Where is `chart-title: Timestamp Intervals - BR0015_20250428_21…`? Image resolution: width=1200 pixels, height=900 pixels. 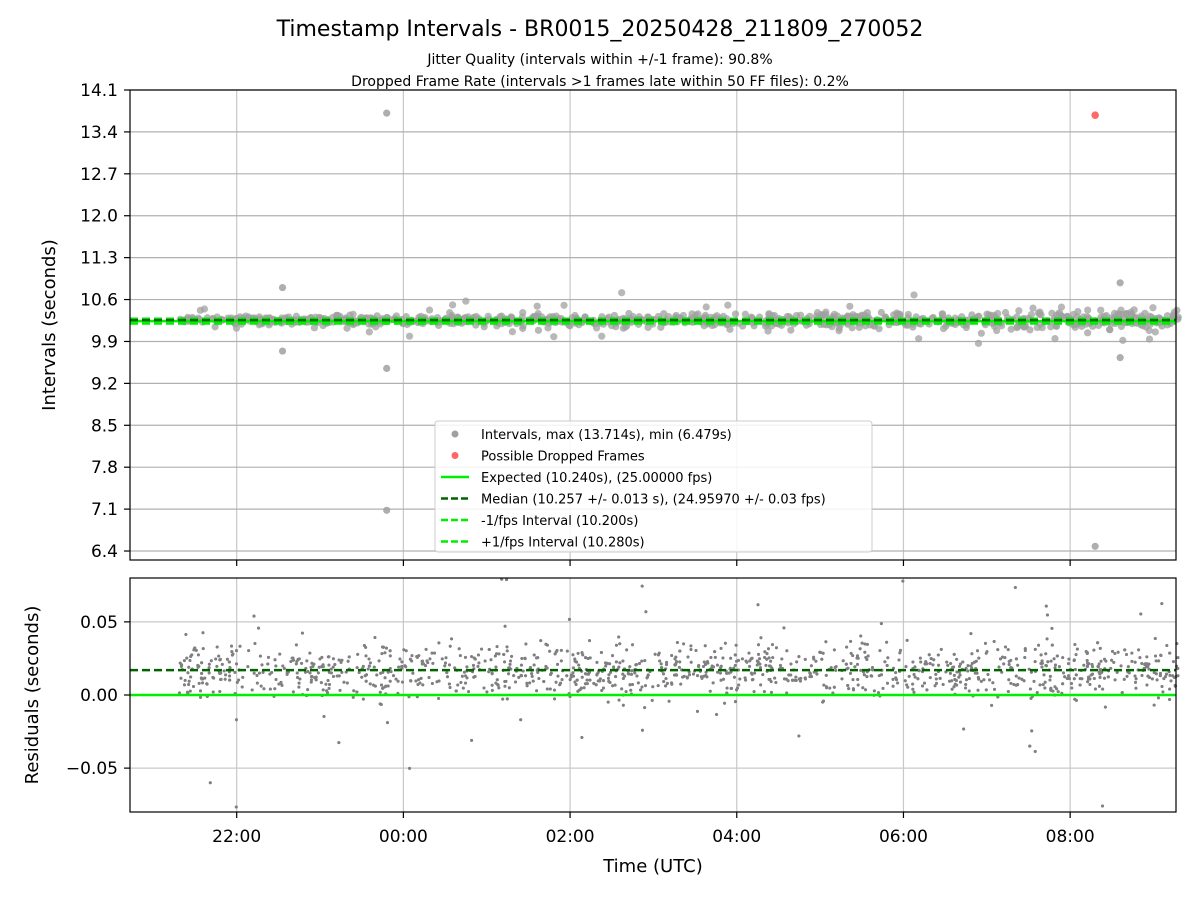
chart-title: Timestamp Intervals - BR0015_20250428_21… is located at coordinates (600, 29).